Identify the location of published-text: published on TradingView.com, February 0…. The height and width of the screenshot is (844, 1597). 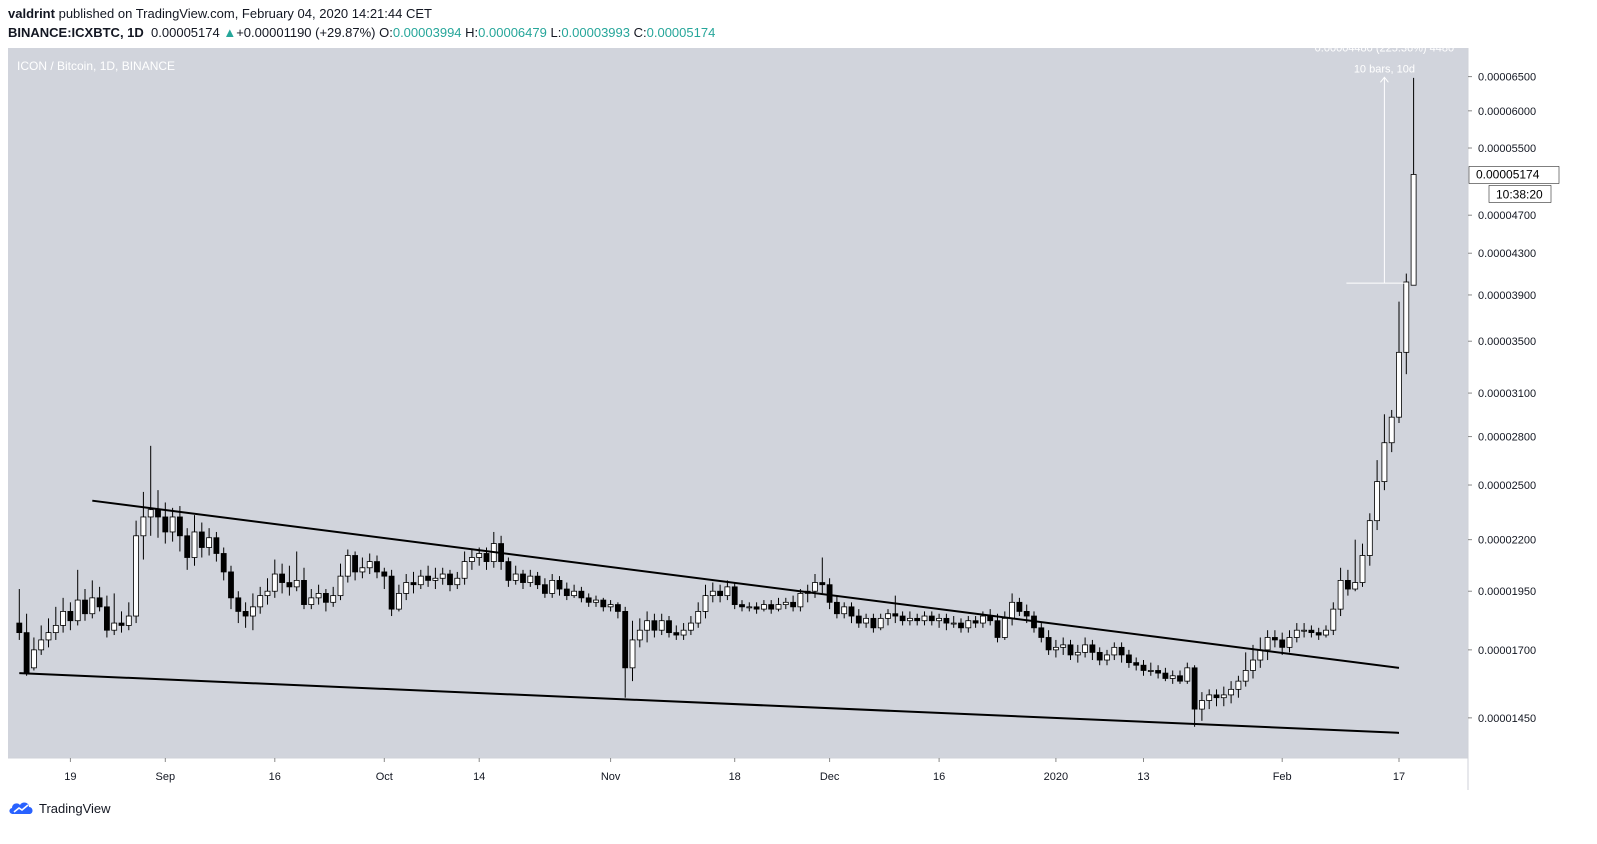
(245, 13).